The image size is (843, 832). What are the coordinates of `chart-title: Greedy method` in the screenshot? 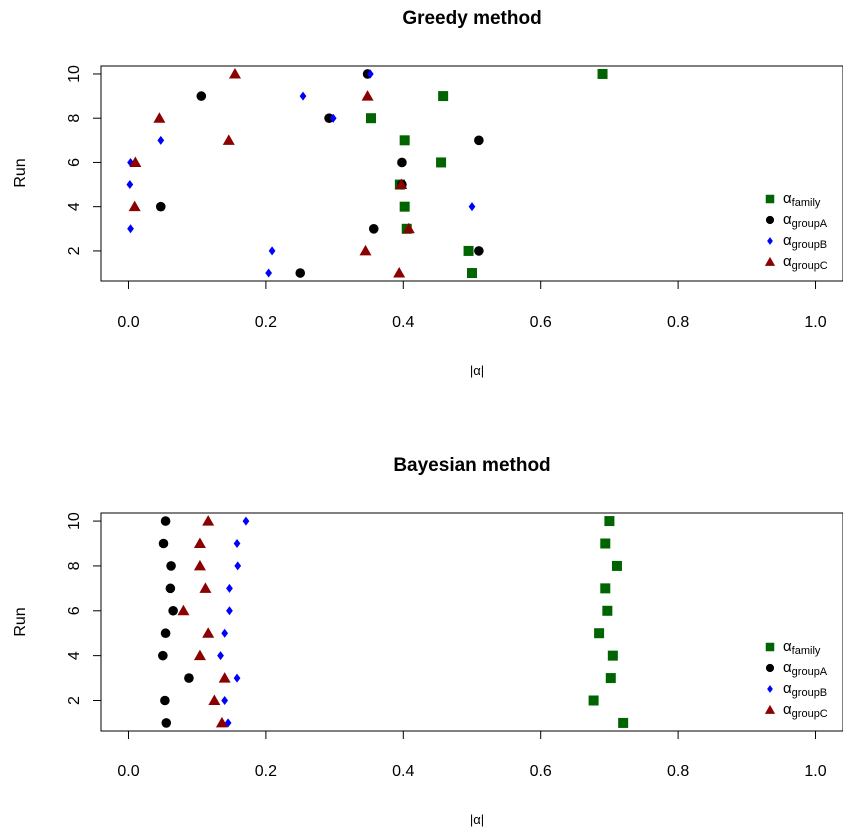 It's located at (471, 18).